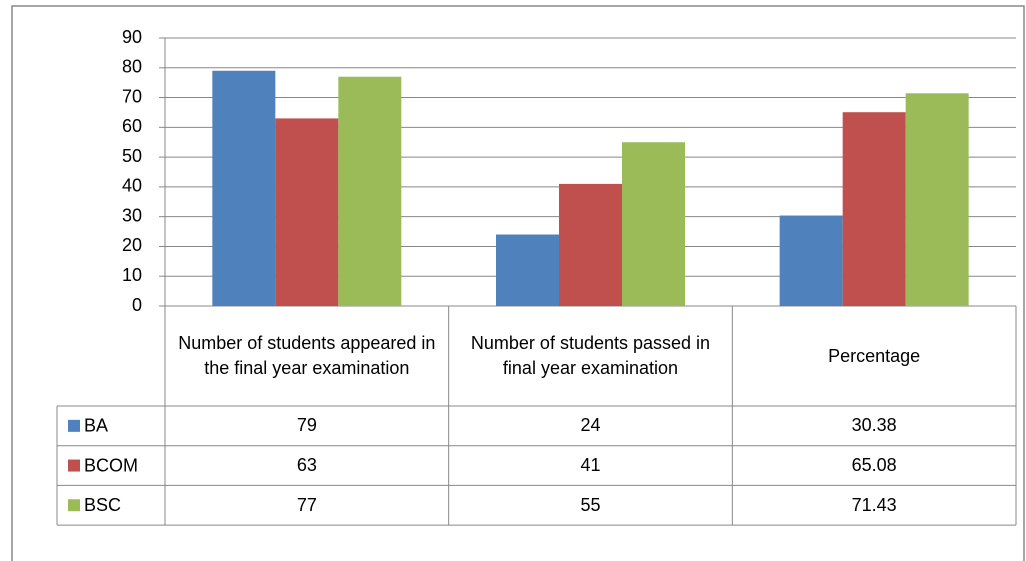 This screenshot has height=561, width=1026. I want to click on table-value: 30.38, so click(874, 425).